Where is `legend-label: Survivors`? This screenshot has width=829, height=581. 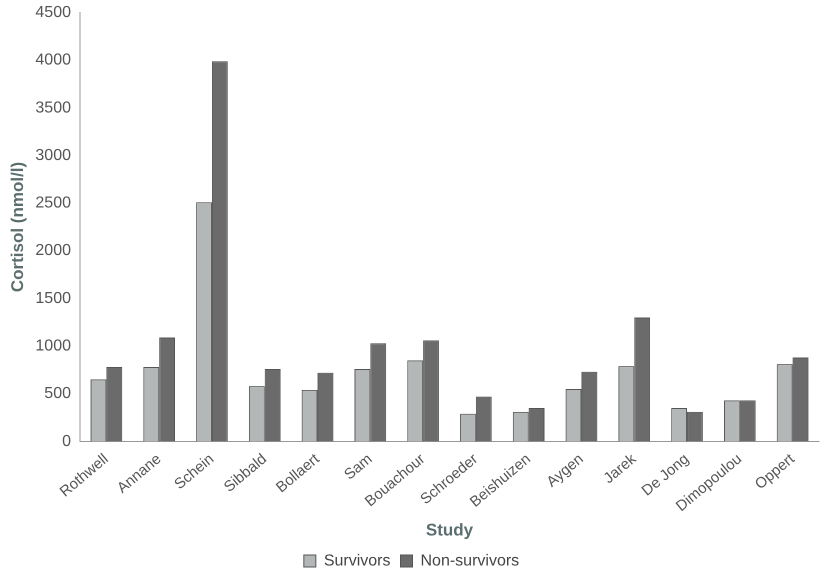
legend-label: Survivors is located at coordinates (357, 561).